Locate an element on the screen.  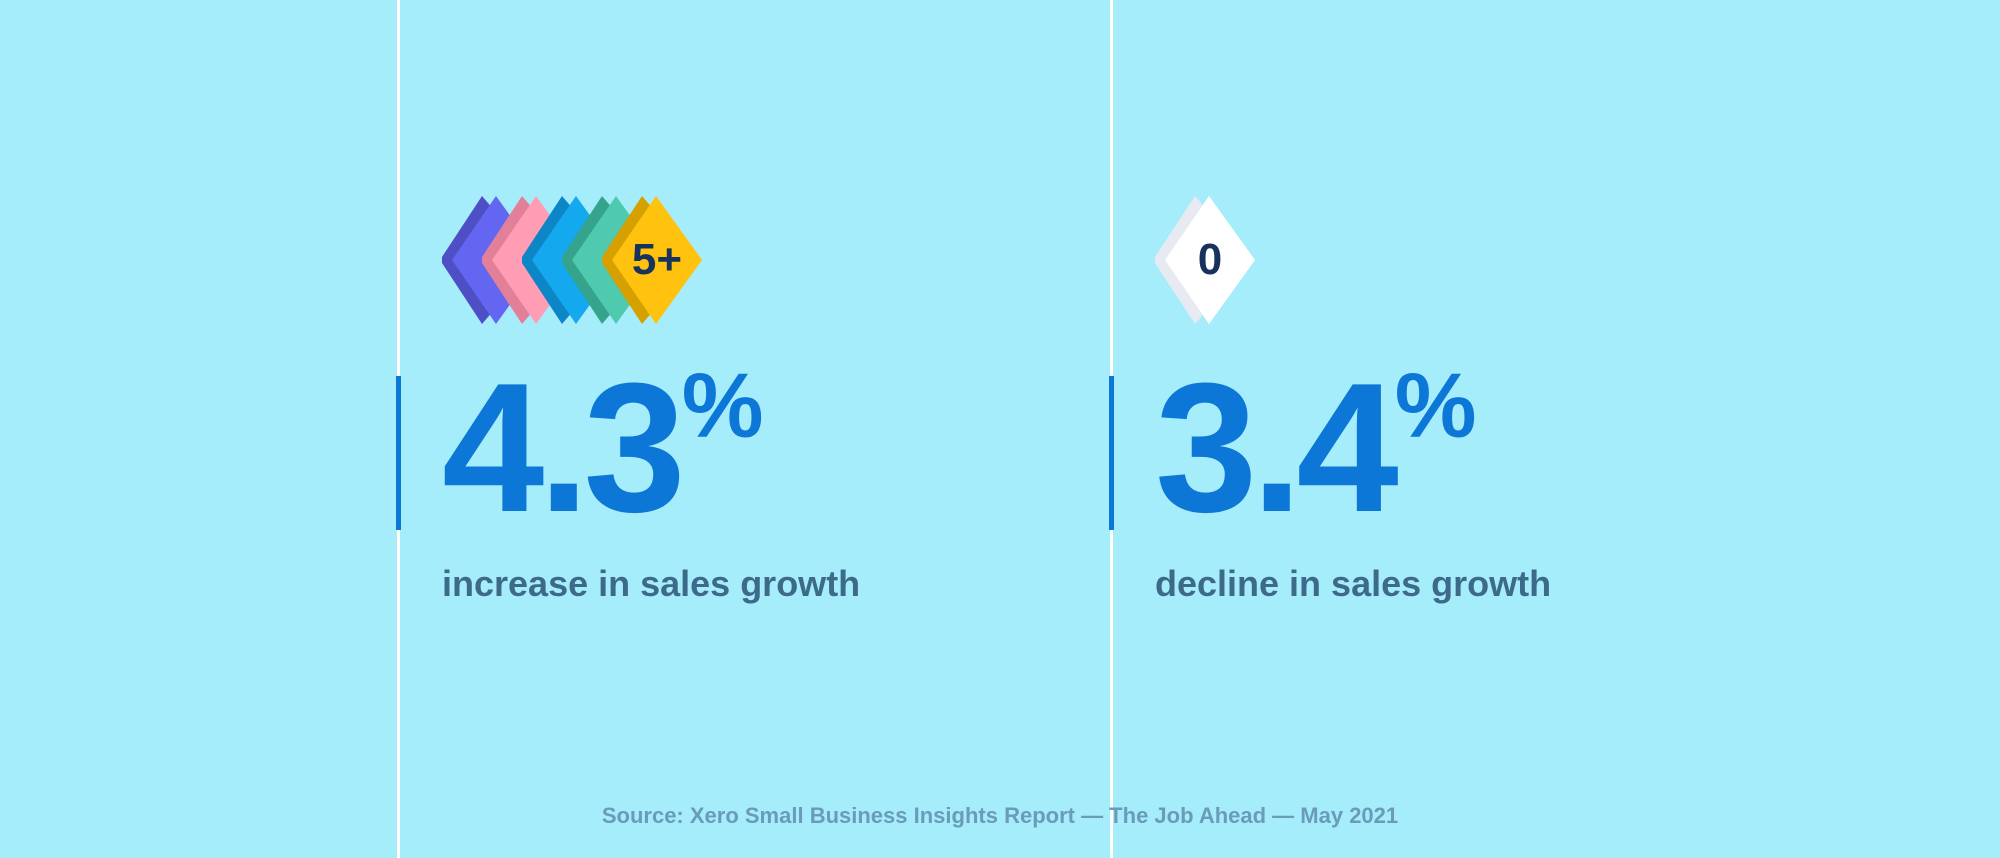
stat-caption: decline in sales growth is located at coordinates (1353, 583).